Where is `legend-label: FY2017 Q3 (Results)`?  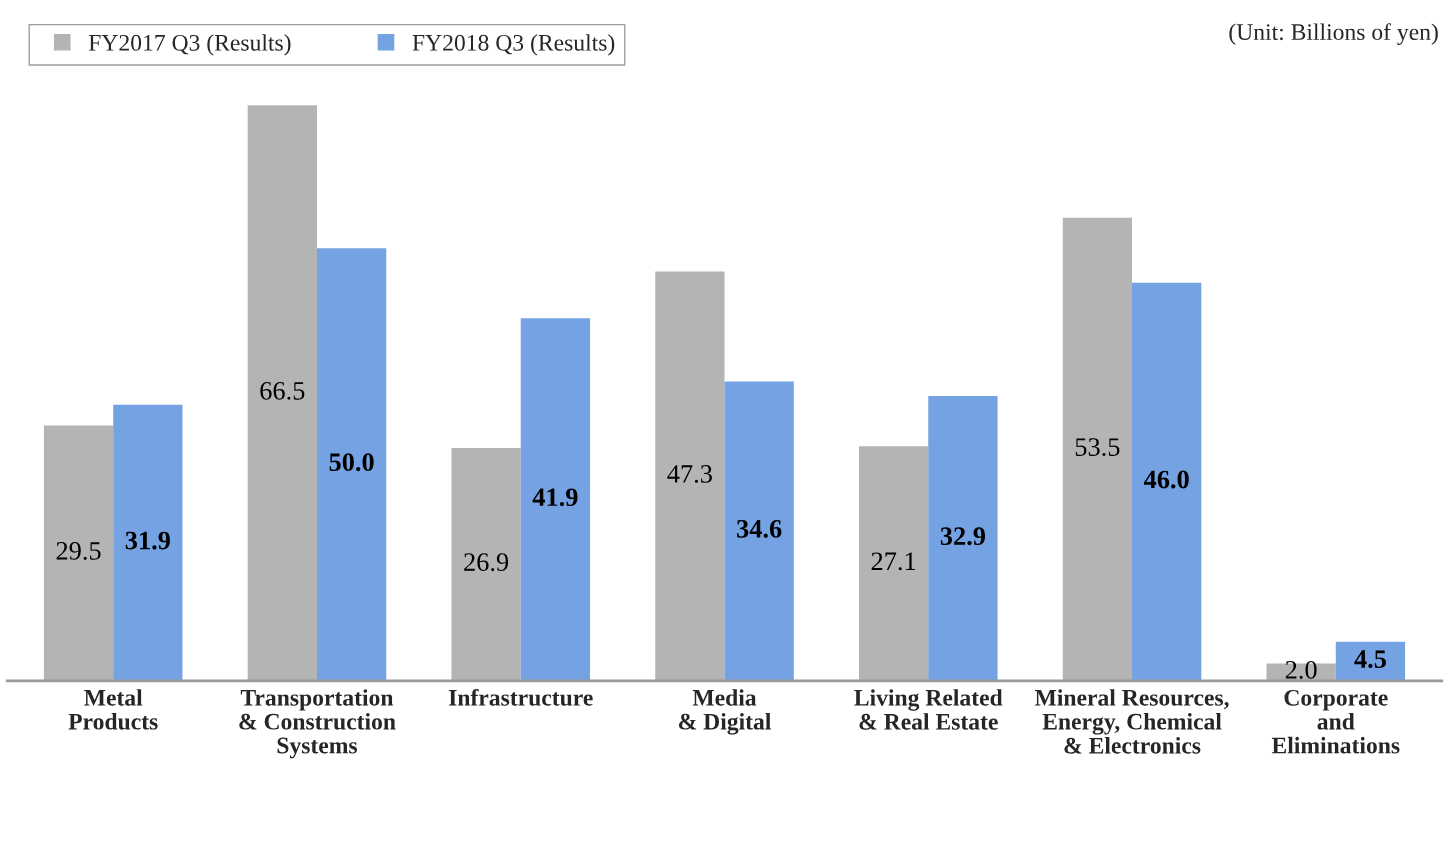 legend-label: FY2017 Q3 (Results) is located at coordinates (189, 45).